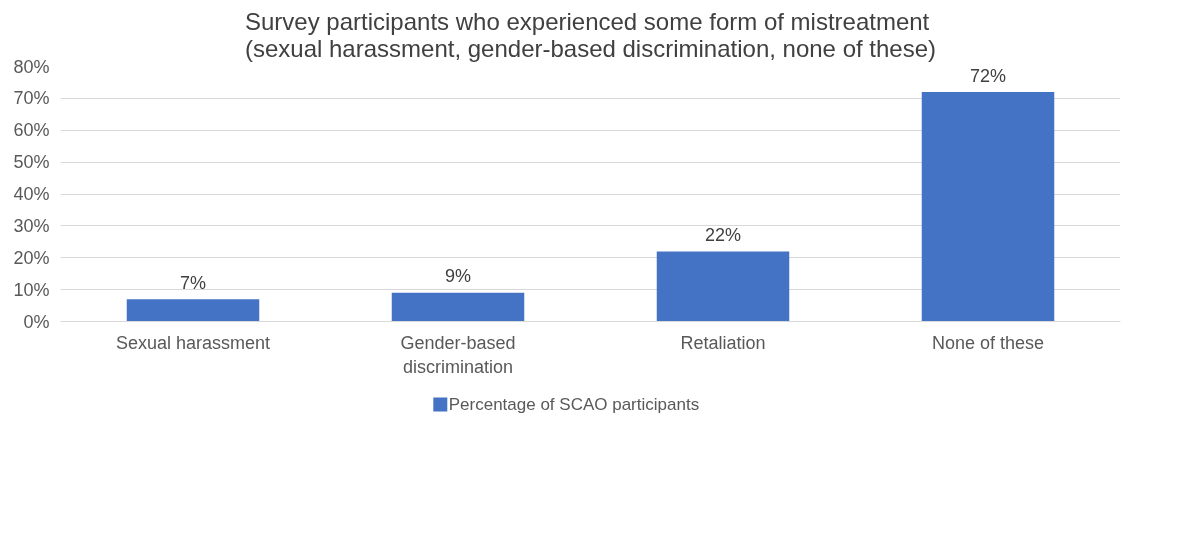 The image size is (1190, 556). Describe the element at coordinates (31, 98) in the screenshot. I see `y-tick-label: 70%` at that location.